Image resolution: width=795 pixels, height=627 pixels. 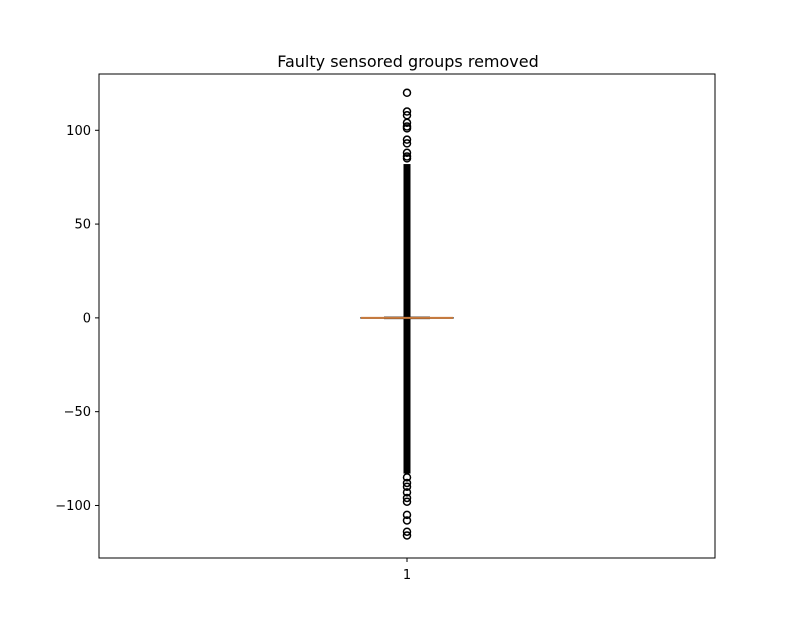 I want to click on y-tick-label: 0, so click(x=87, y=318).